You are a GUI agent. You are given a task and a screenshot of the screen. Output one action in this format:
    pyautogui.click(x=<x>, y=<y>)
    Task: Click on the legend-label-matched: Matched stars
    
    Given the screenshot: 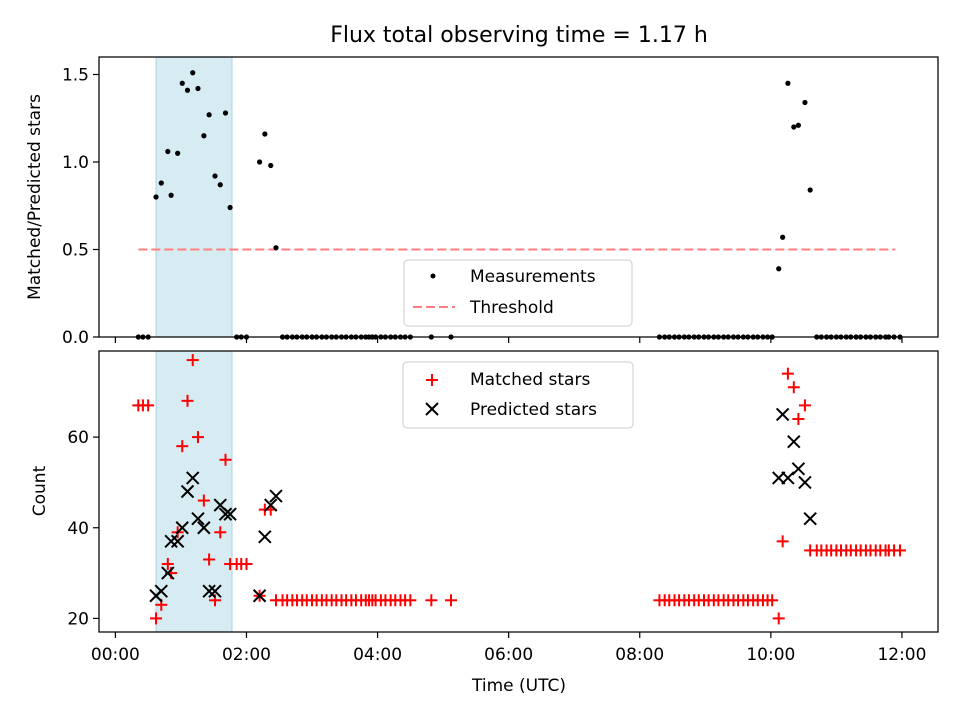 What is the action you would take?
    pyautogui.click(x=530, y=380)
    